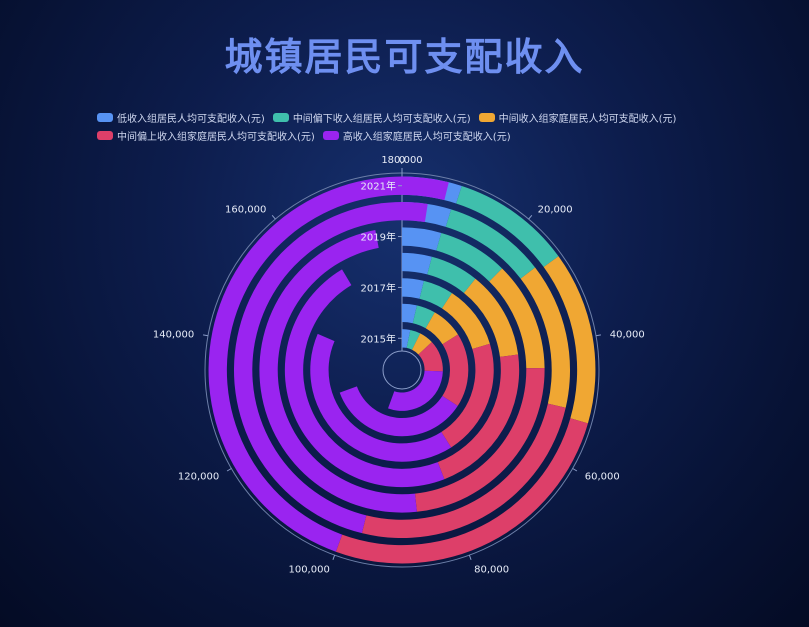 The image size is (809, 627). I want to click on angle-tick-label: 80,000, so click(491, 569).